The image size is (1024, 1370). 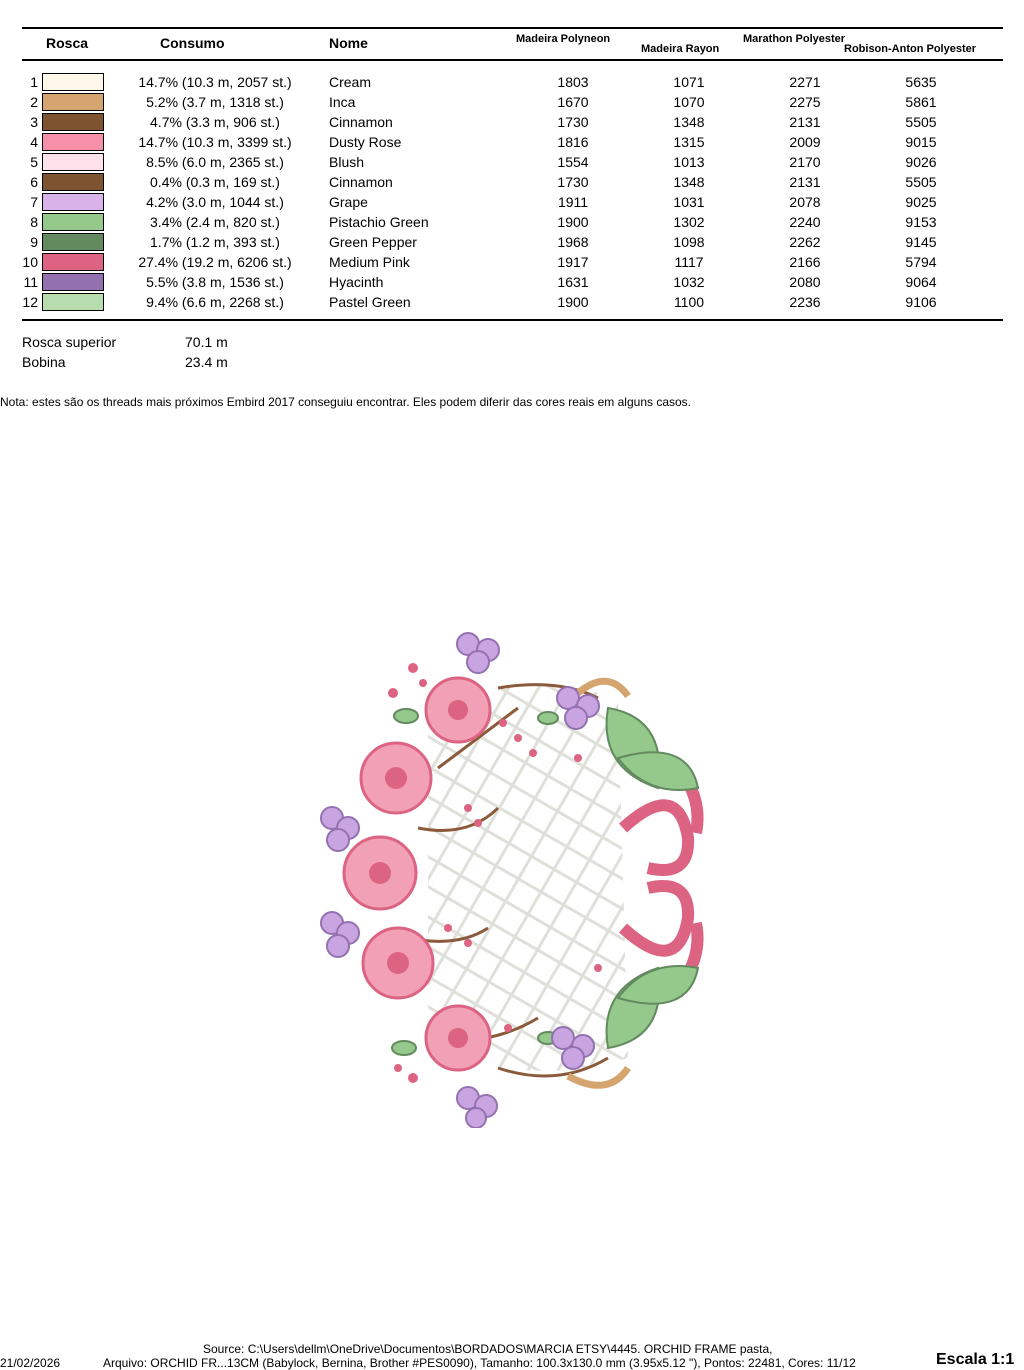 I want to click on thread-marathon: 2080, so click(x=805, y=282).